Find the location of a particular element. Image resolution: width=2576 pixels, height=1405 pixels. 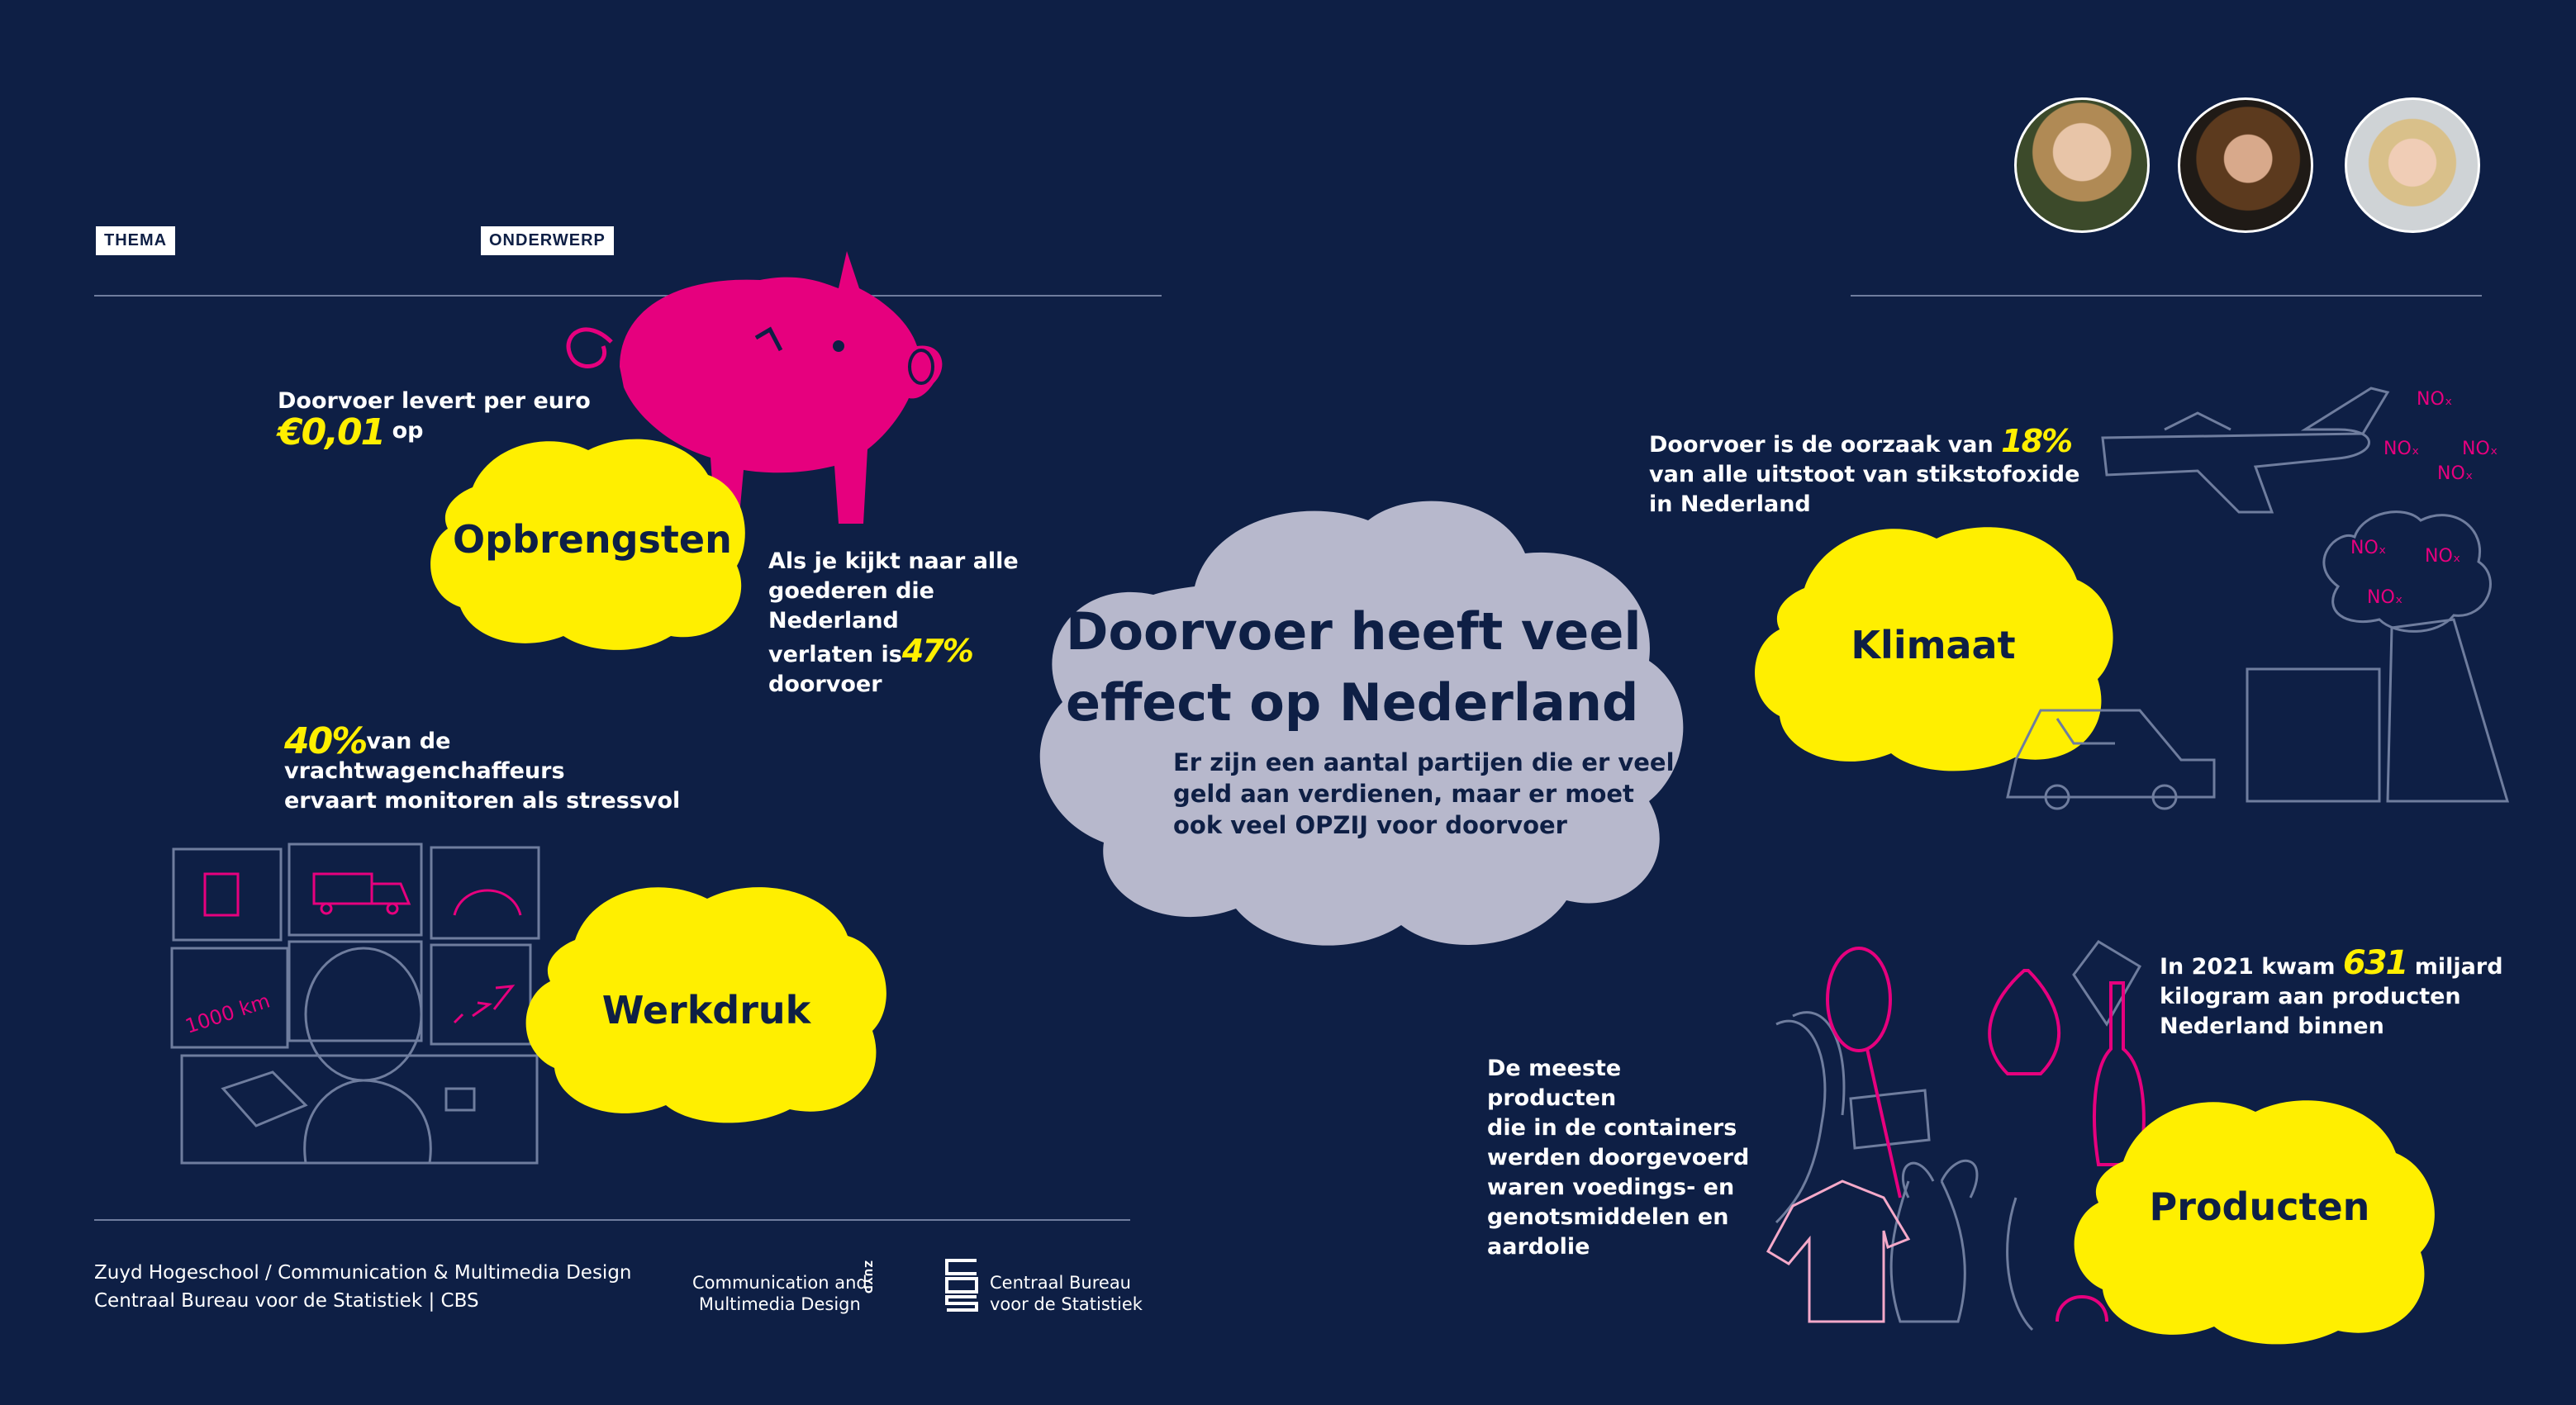

cmd-logo-line1: Communication and is located at coordinates (779, 1283).